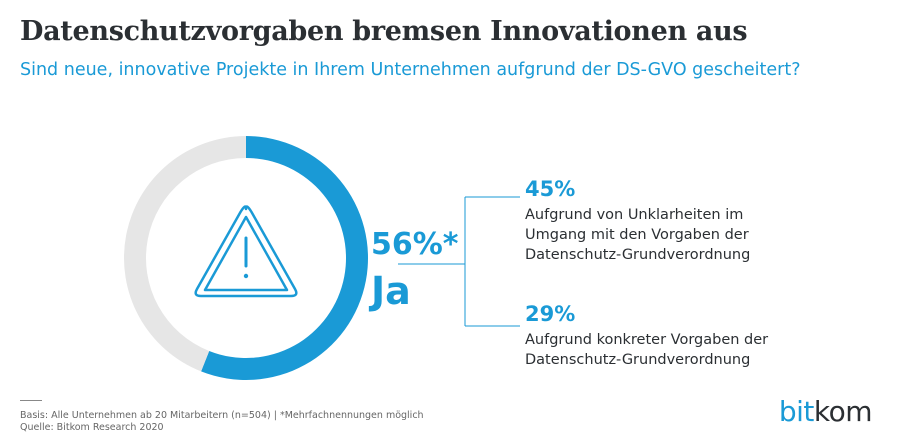  What do you see at coordinates (550, 189) in the screenshot?
I see `breakdown-1-value: 45%` at bounding box center [550, 189].